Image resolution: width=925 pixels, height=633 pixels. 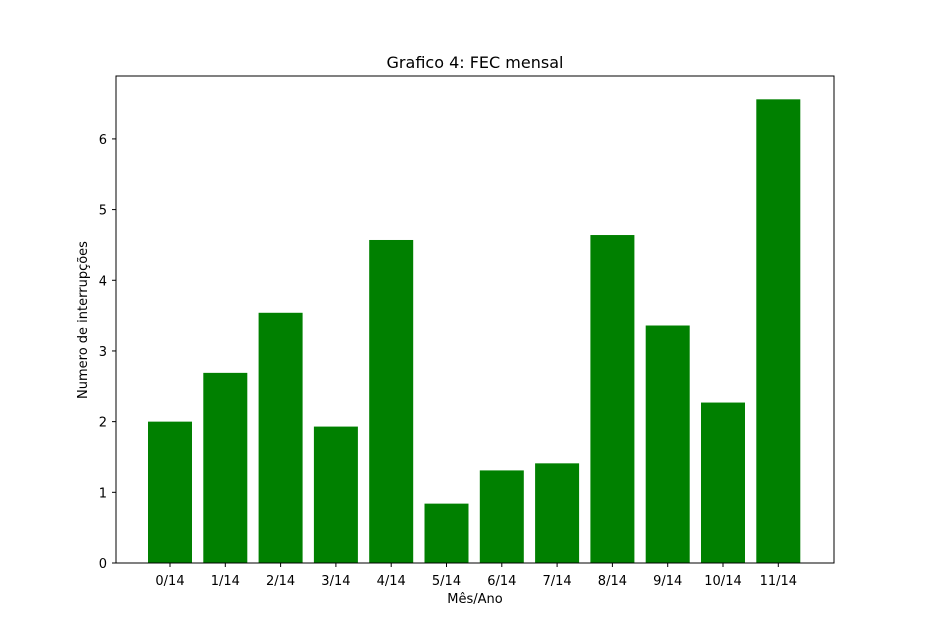 I want to click on x-tick-label: 0/14, so click(x=169, y=581).